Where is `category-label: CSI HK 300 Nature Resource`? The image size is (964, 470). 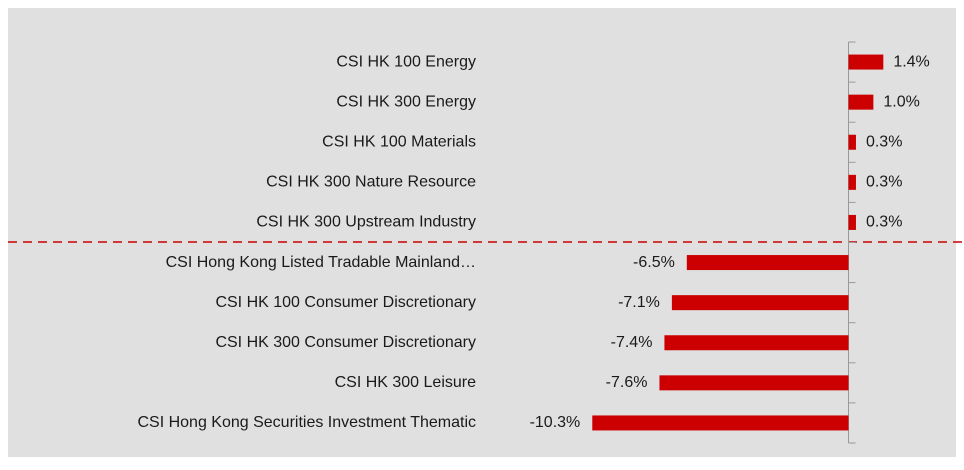
category-label: CSI HK 300 Nature Resource is located at coordinates (371, 182).